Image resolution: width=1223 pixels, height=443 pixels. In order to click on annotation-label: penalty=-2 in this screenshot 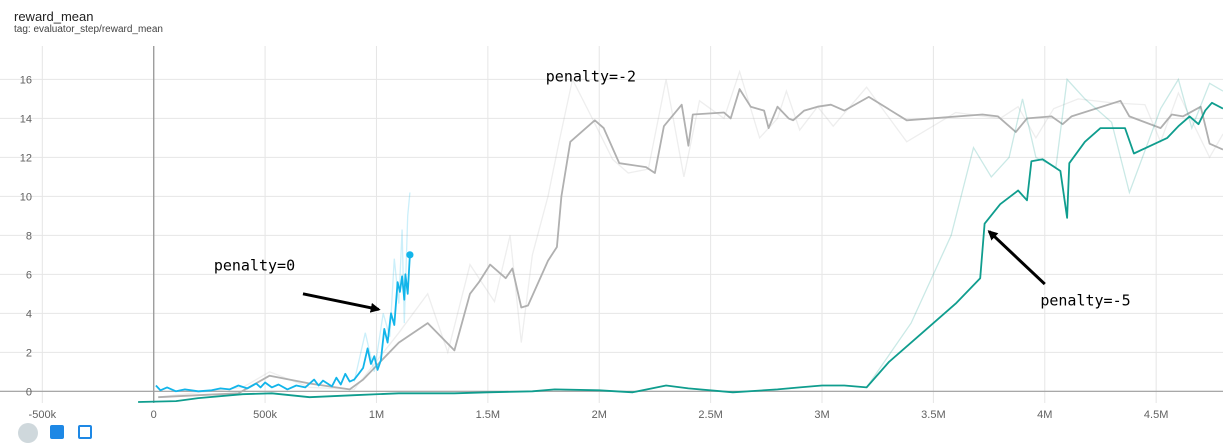, I will do `click(591, 76)`.